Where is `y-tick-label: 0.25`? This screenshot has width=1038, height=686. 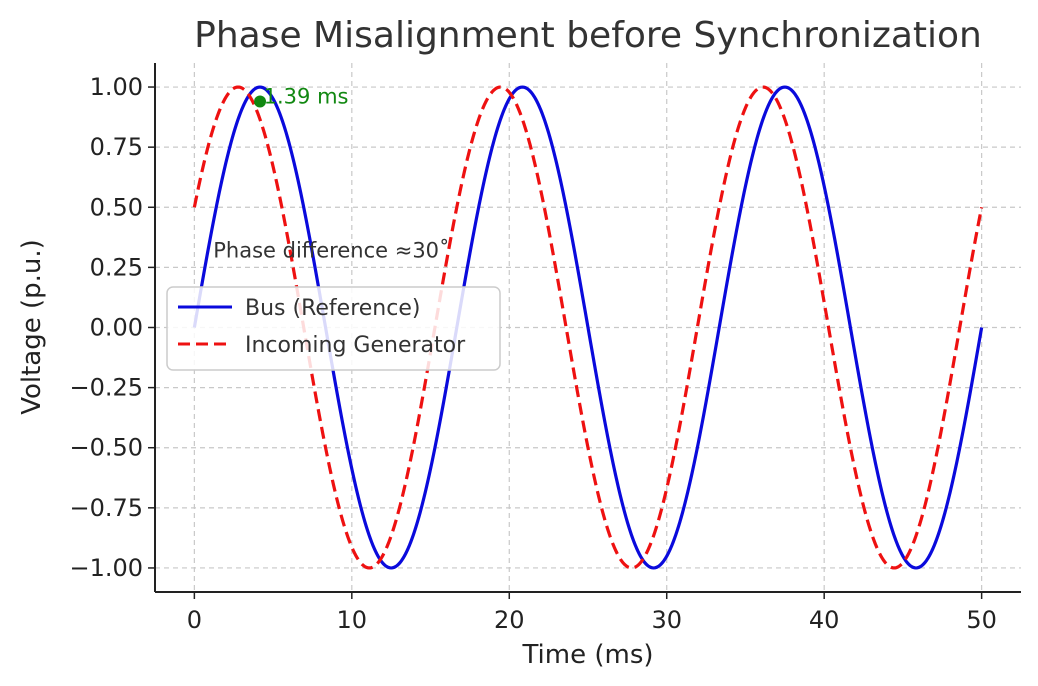
y-tick-label: 0.25 is located at coordinates (116, 267).